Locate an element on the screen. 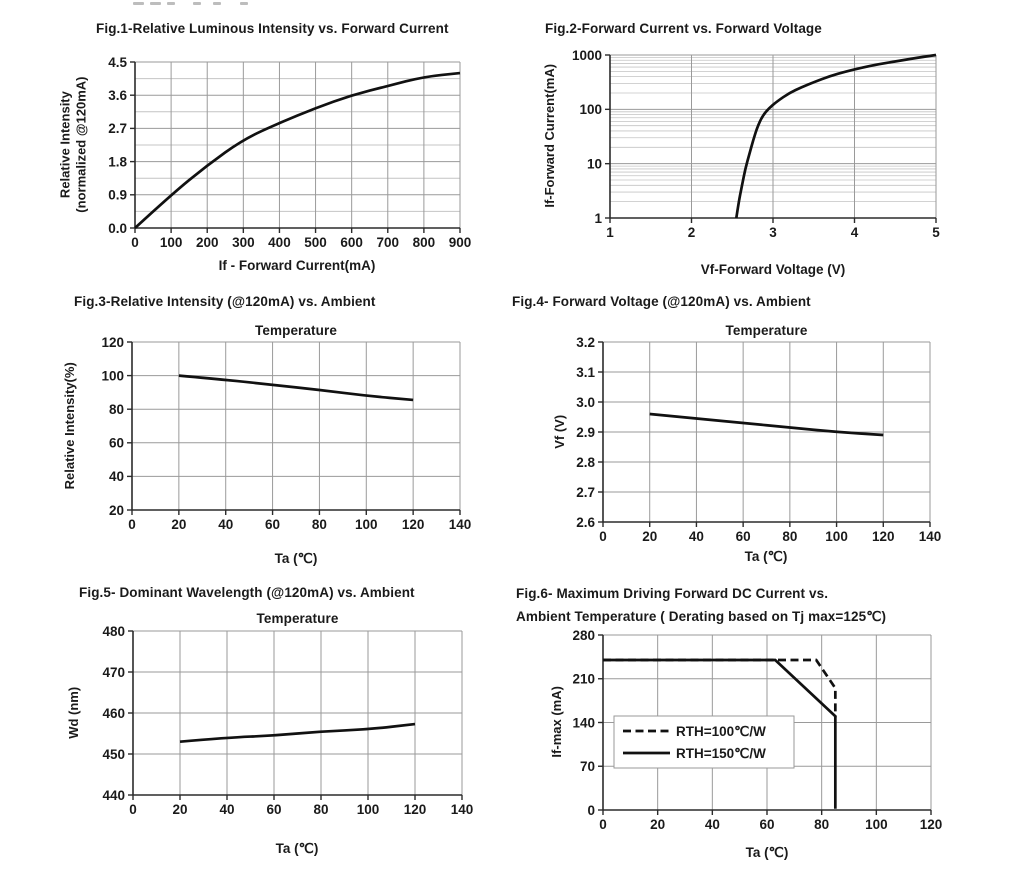 The height and width of the screenshot is (876, 1016). y-tick-label: 1.8 is located at coordinates (117, 161).